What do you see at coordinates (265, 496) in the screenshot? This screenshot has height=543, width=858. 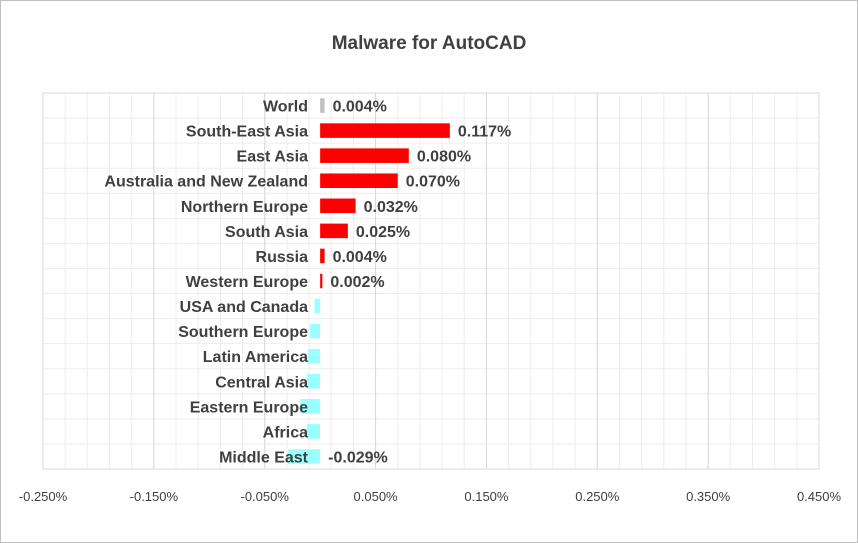 I see `x-tick-label: -0.050%` at bounding box center [265, 496].